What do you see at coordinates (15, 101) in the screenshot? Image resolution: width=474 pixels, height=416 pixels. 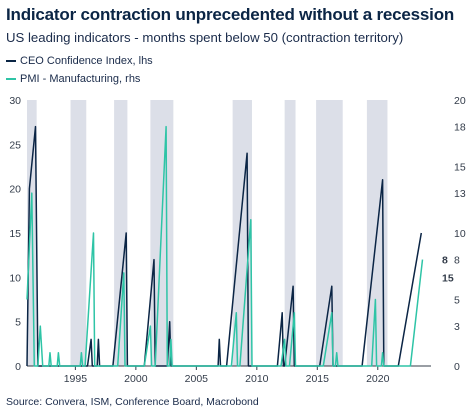 I see `y-left-tick-label-6: 30` at bounding box center [15, 101].